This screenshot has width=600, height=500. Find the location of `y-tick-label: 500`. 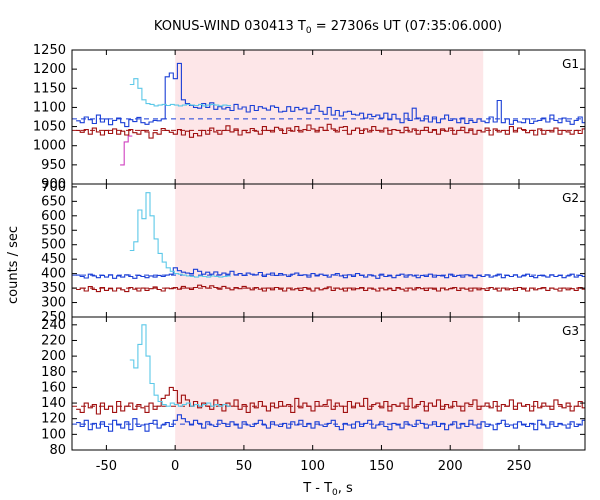

y-tick-label: 500 is located at coordinates (53, 245).